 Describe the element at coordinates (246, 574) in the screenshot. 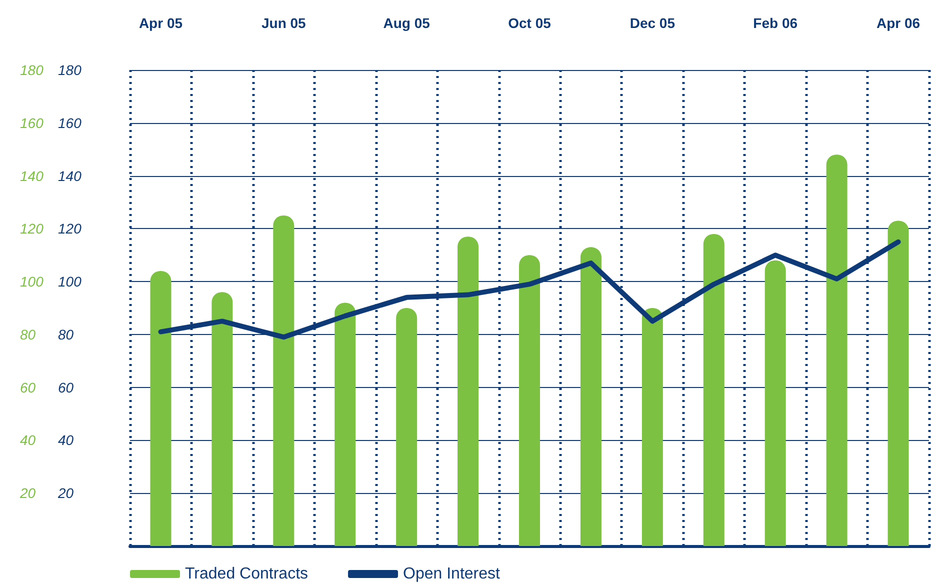

I see `legend-label: Traded Contracts` at that location.